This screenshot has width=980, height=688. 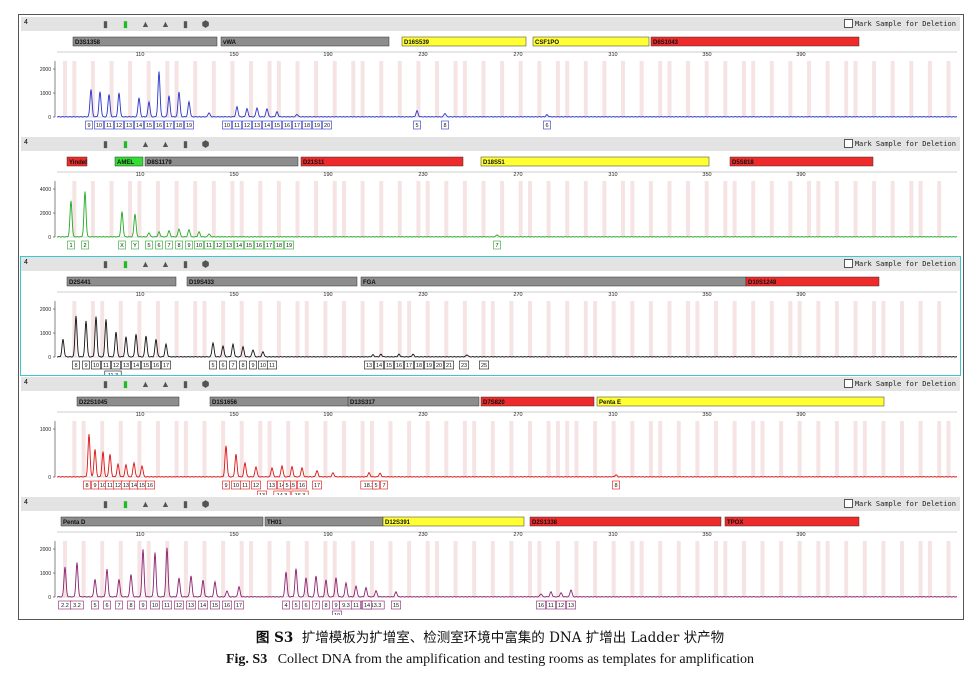 What do you see at coordinates (185, 144) in the screenshot?
I see `list-icon: ▮` at bounding box center [185, 144].